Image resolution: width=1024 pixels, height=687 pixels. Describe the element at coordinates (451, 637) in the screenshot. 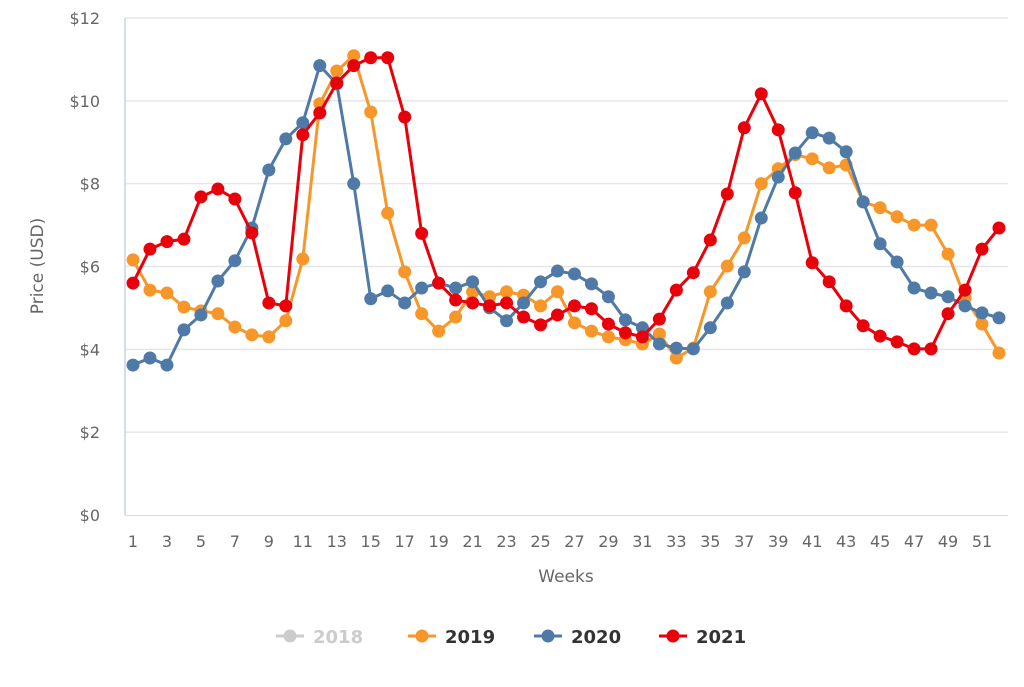

I see `legend-item-2019: 2019` at that location.